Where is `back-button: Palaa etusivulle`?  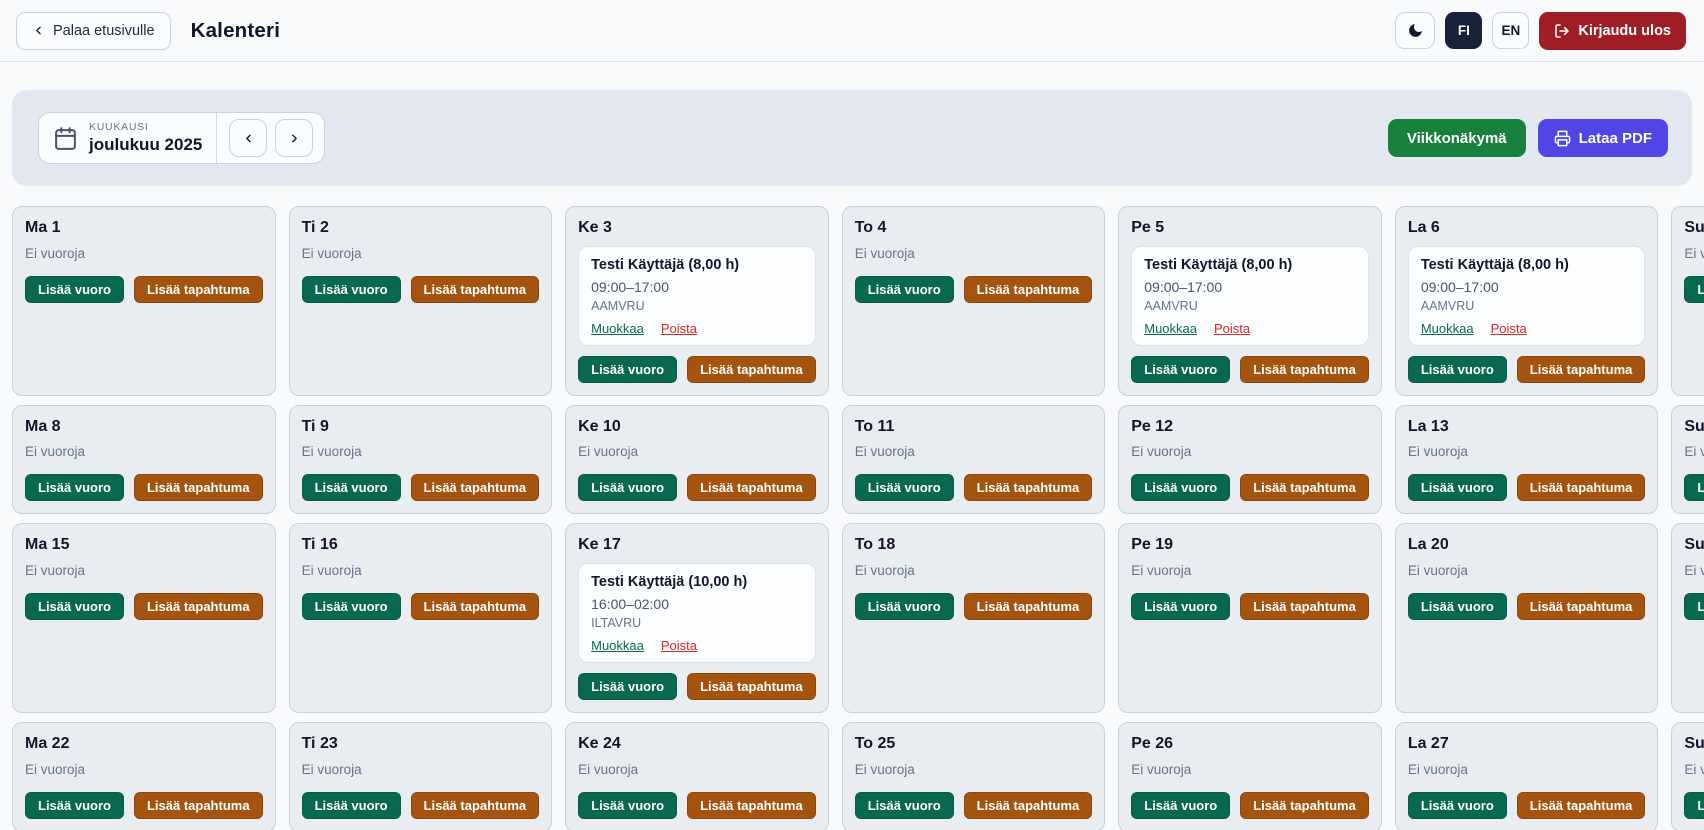
back-button: Palaa etusivulle is located at coordinates (93, 30).